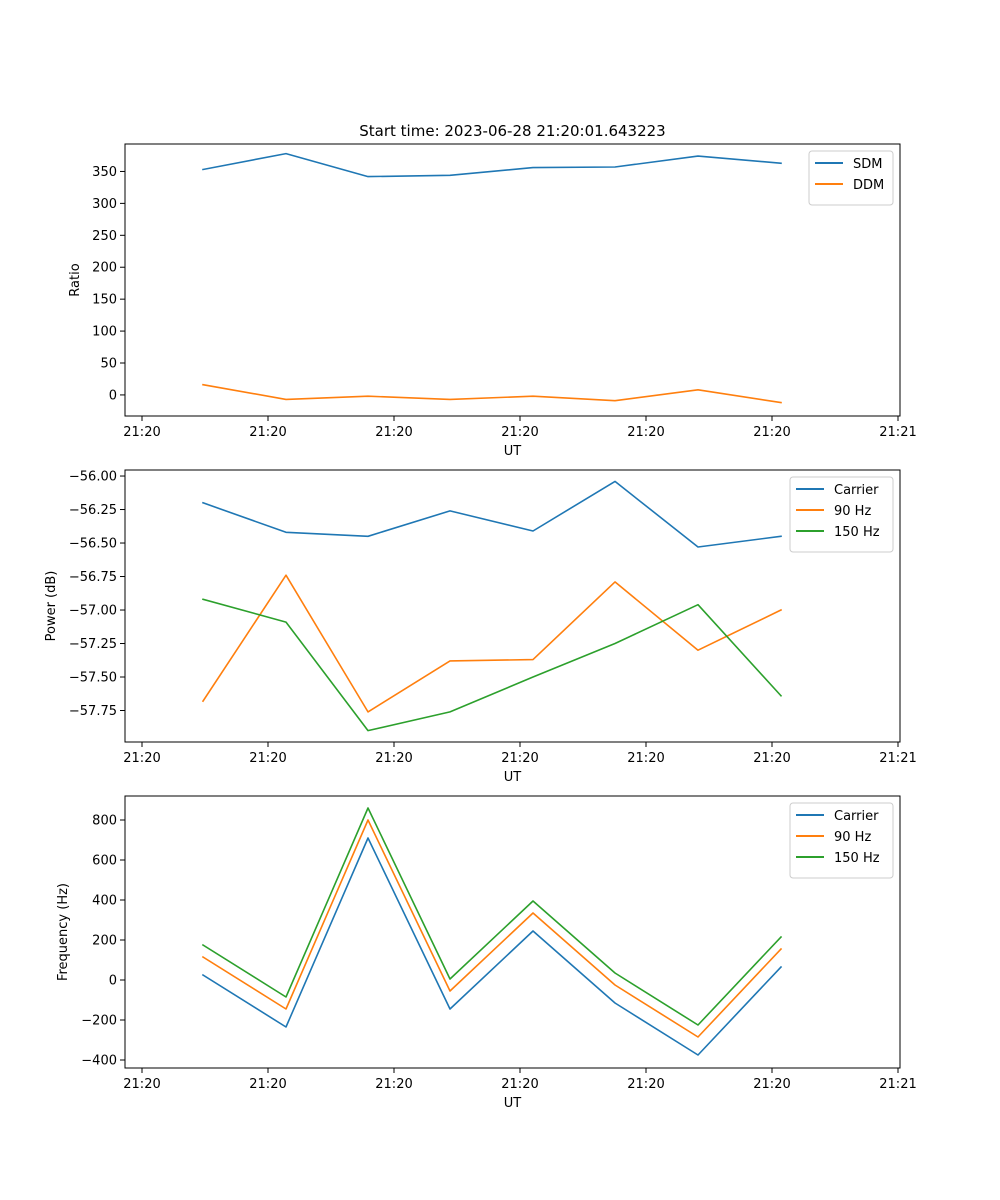 The height and width of the screenshot is (1200, 1000). Describe the element at coordinates (51, 606) in the screenshot. I see `y-axis-label: Power (dB)` at that location.